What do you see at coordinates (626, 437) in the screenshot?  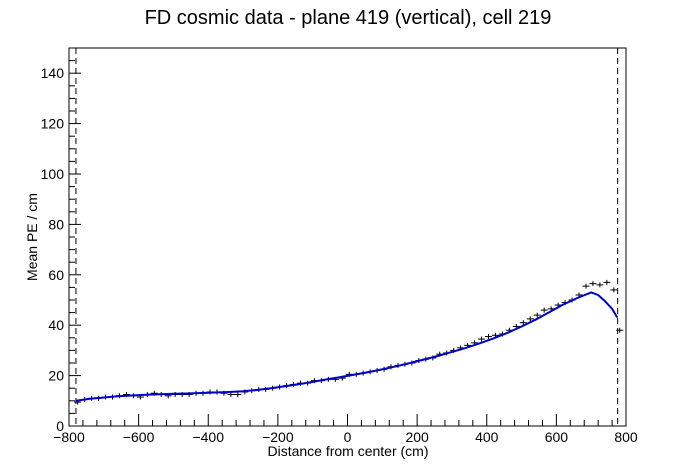 I see `x-tick-label: 800` at bounding box center [626, 437].